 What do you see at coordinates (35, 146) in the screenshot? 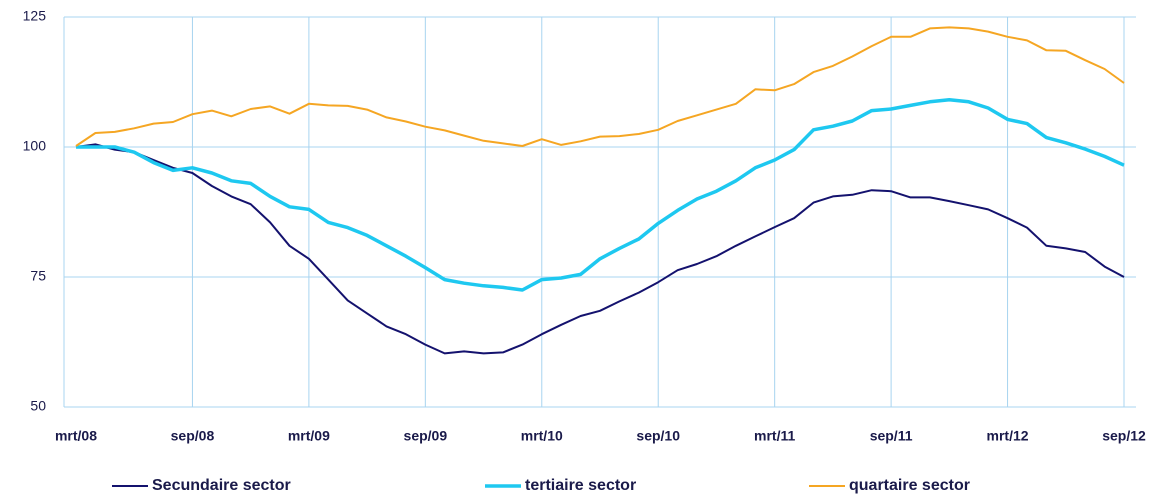
I see `y-tick-label: 100` at bounding box center [35, 146].